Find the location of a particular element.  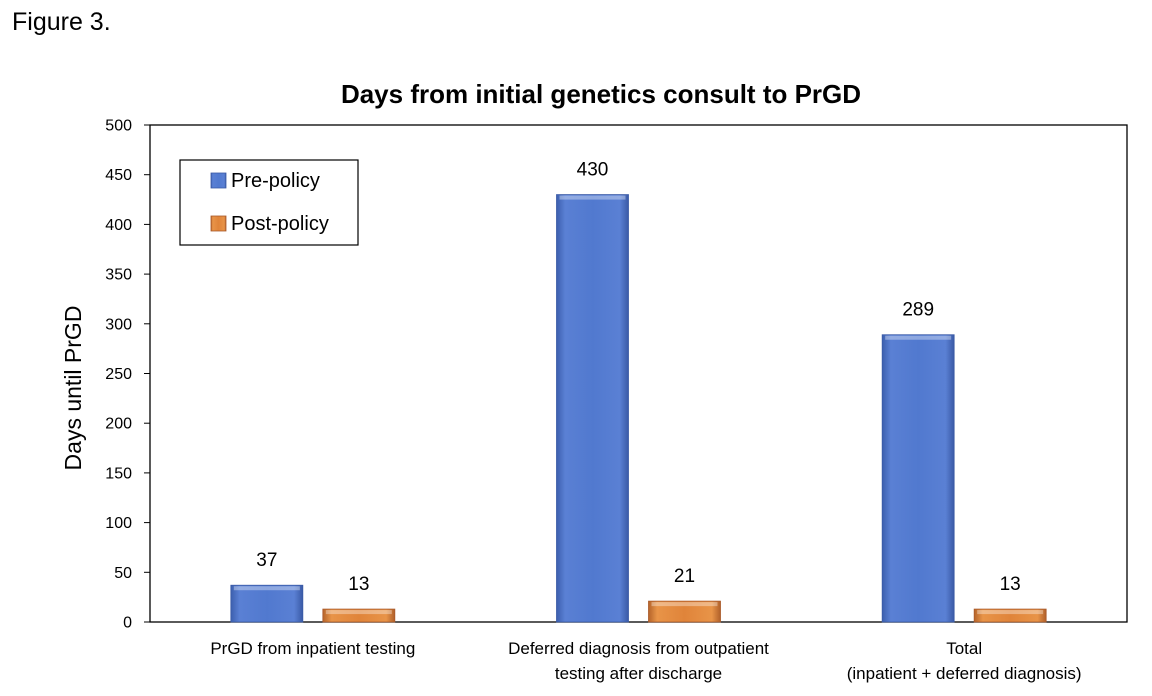

y-tick-label: 450 is located at coordinates (118, 175).